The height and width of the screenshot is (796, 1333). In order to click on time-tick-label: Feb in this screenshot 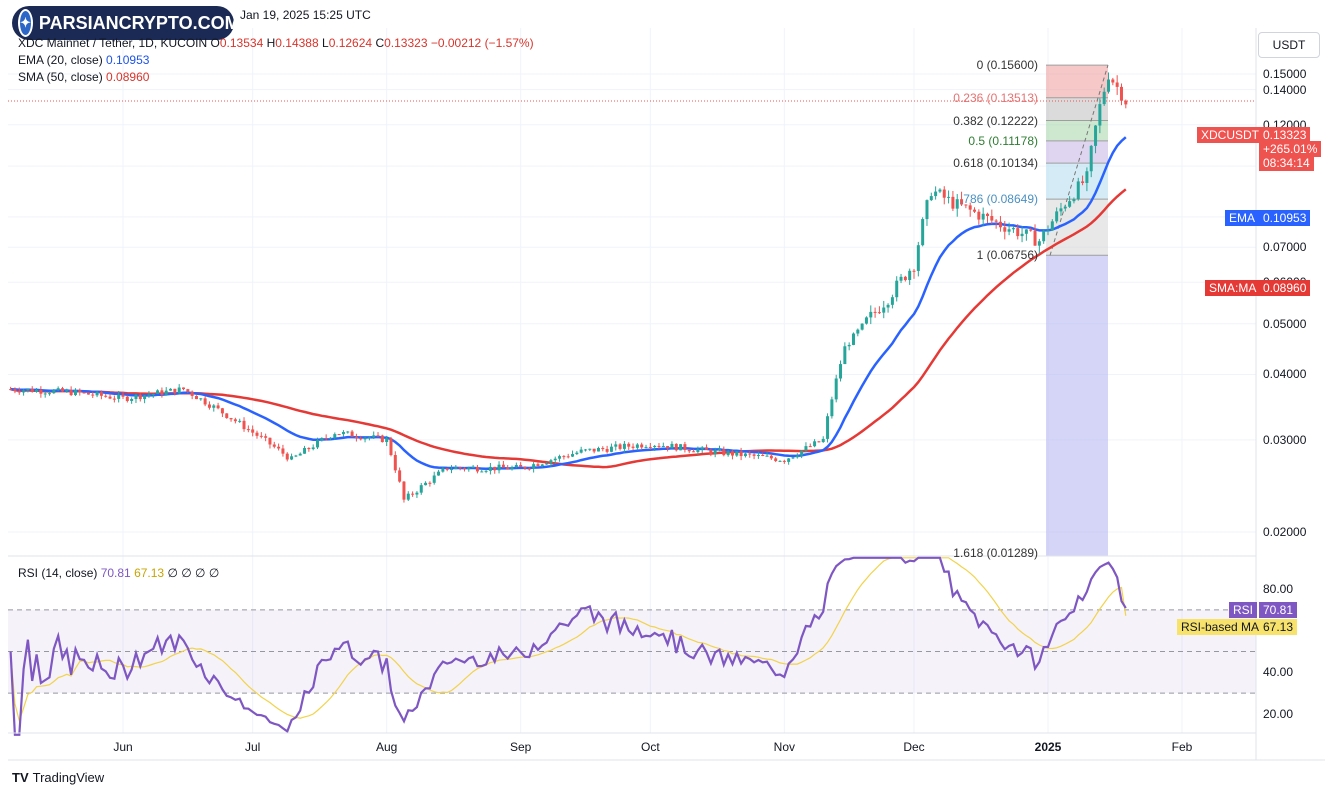, I will do `click(1182, 747)`.